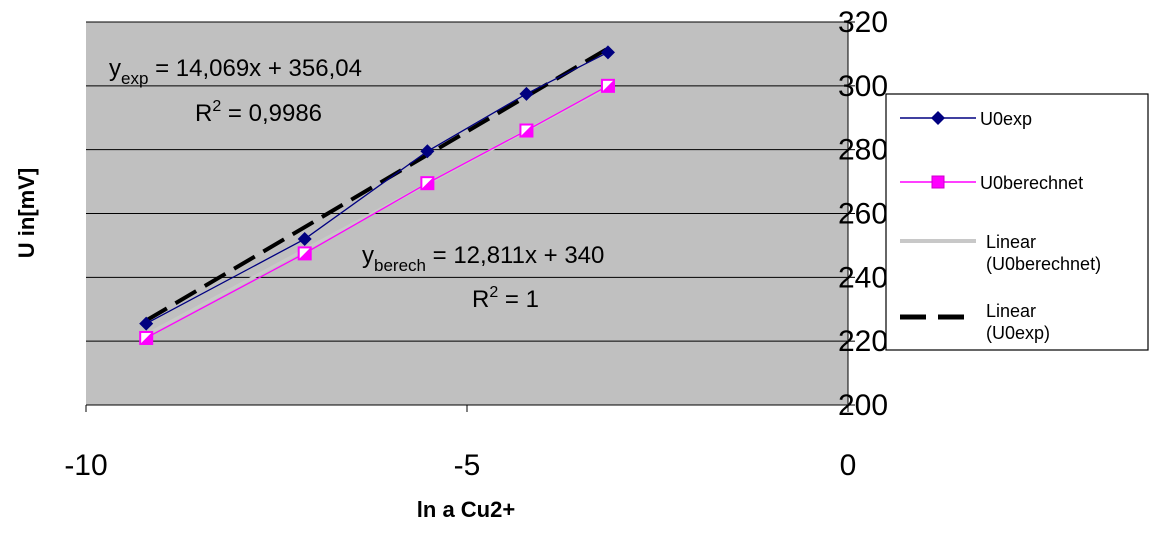  I want to click on legend-item-linear-u0berechnet: Linear (U0berechnet), so click(1000, 253).